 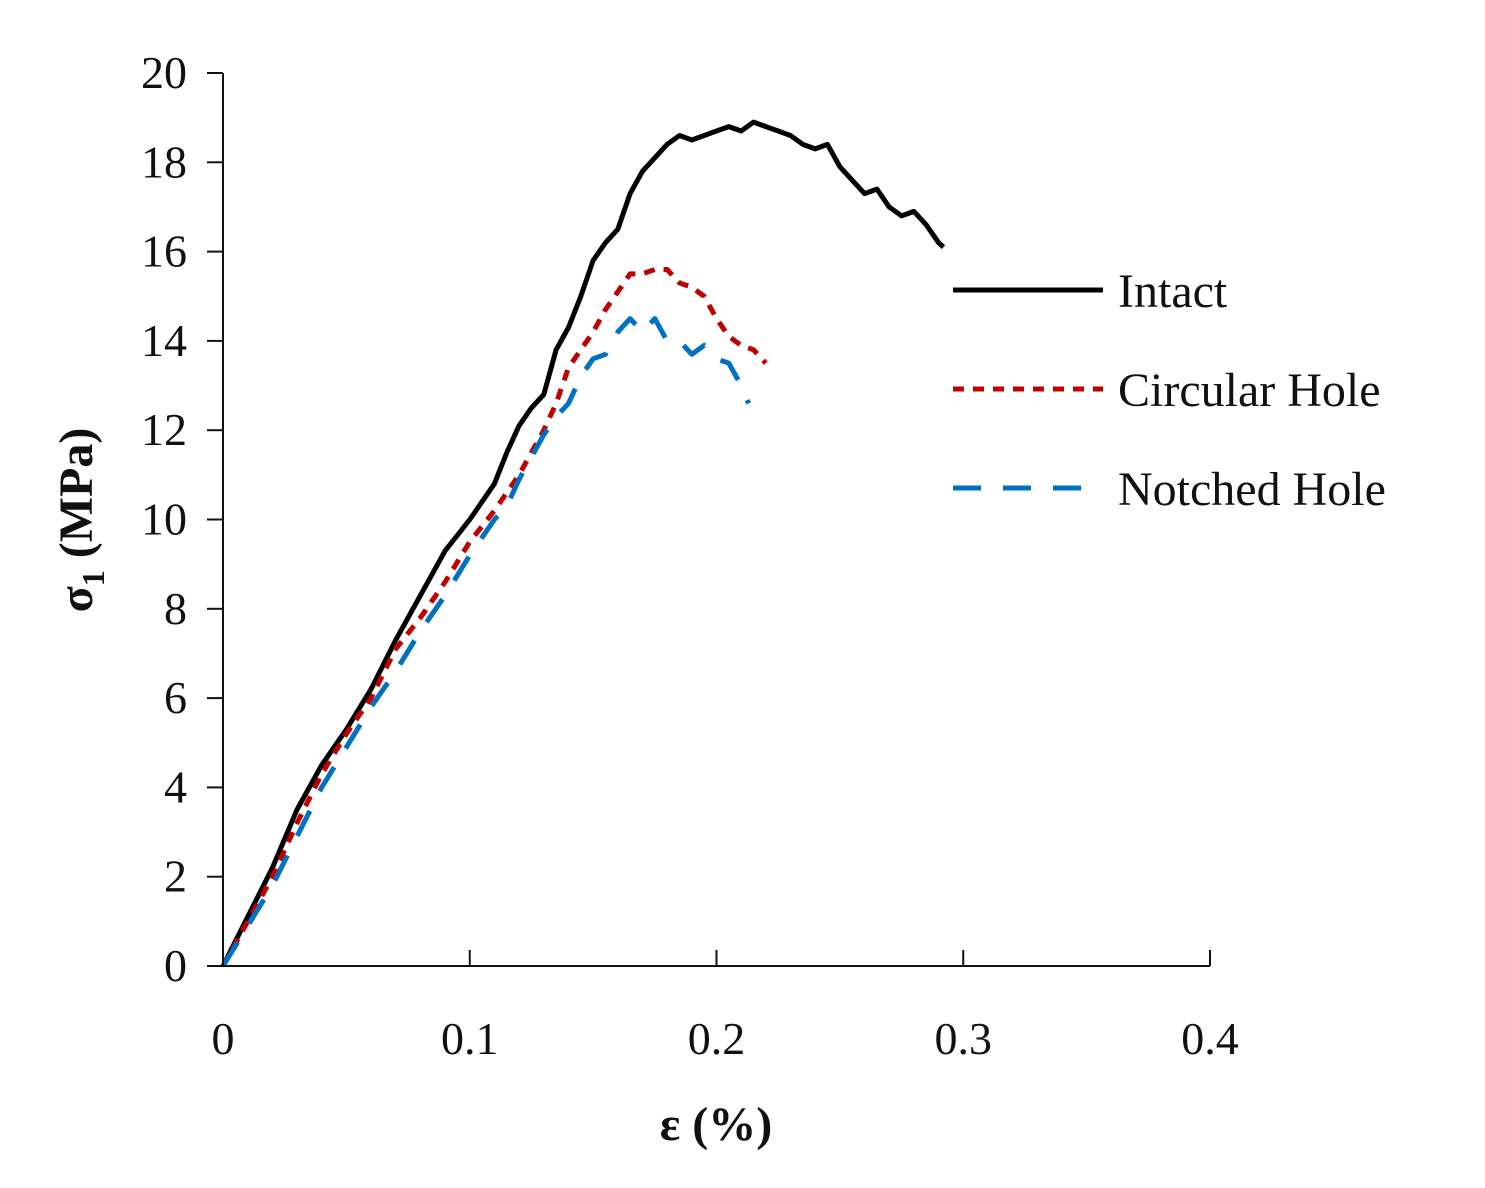 I want to click on y-ticks: 0 2 4 6 8 10 12 14 16 18 20, so click(x=182, y=519).